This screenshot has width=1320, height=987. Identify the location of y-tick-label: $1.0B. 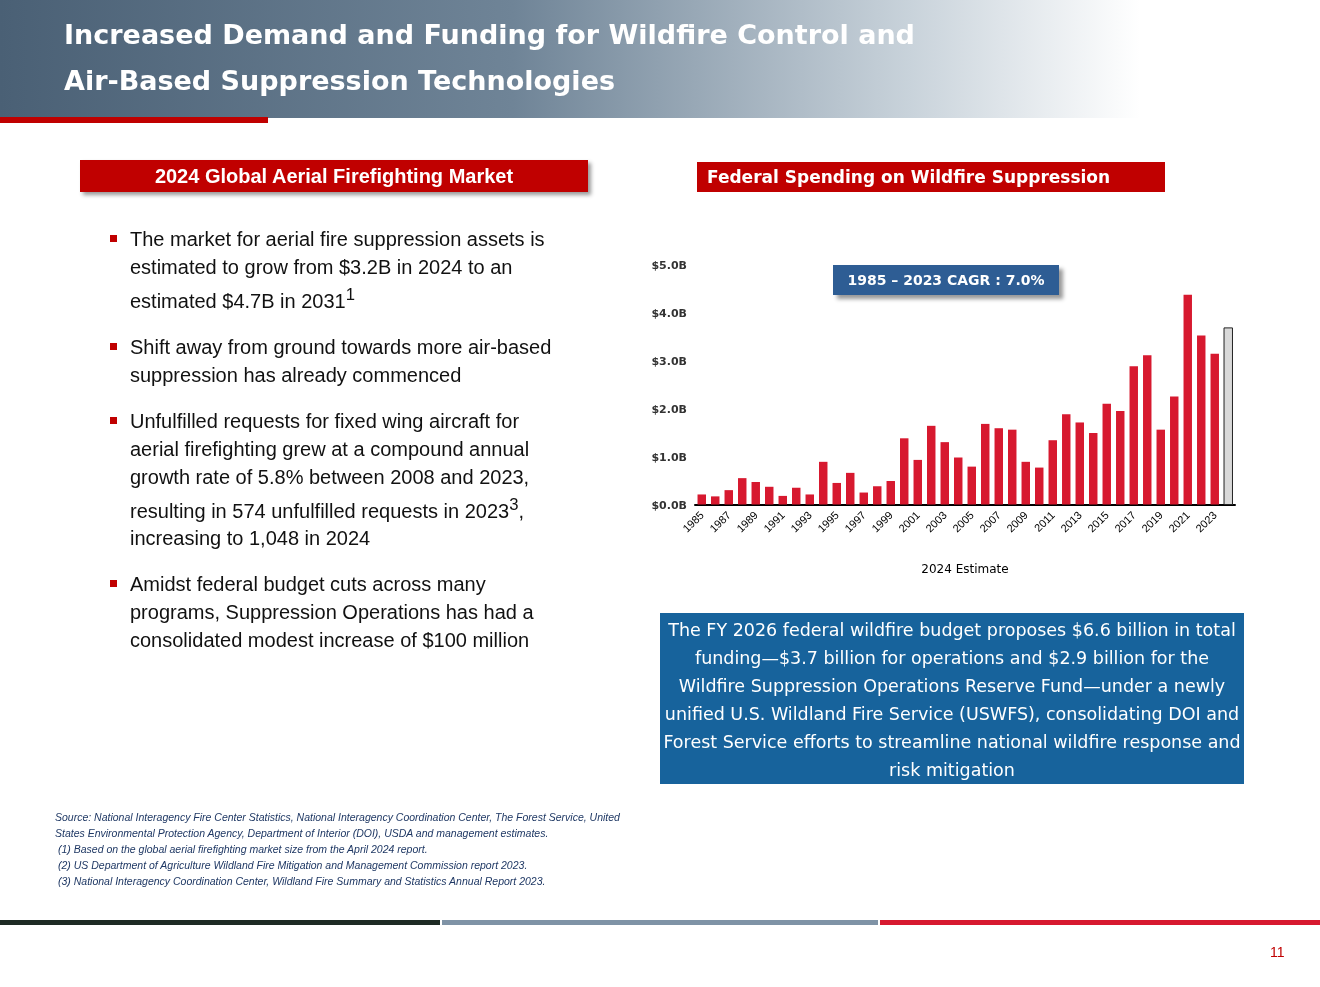
(669, 457).